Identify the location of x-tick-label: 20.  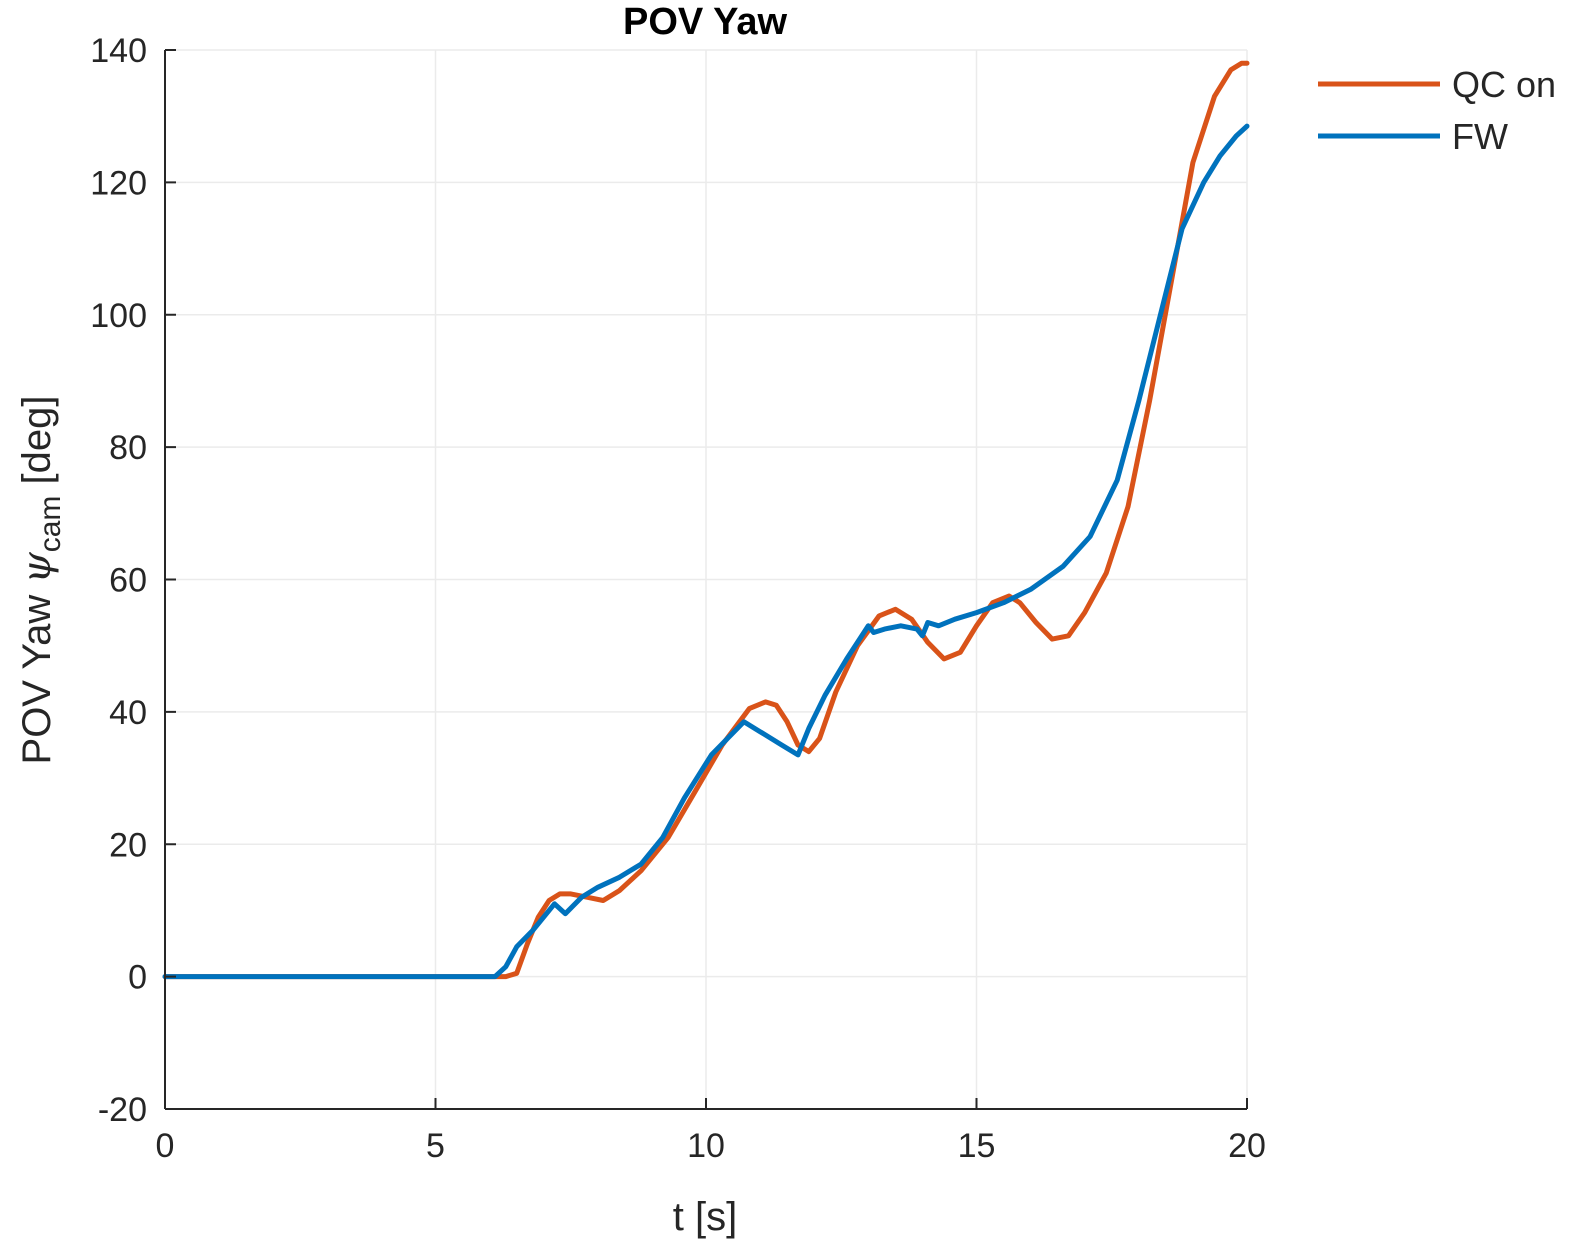
(1247, 1146).